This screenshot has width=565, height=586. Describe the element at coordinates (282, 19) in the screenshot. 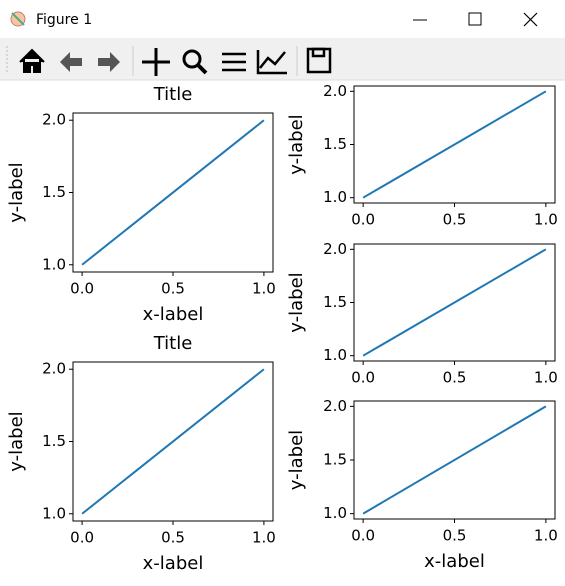

I see `title-bar` at that location.